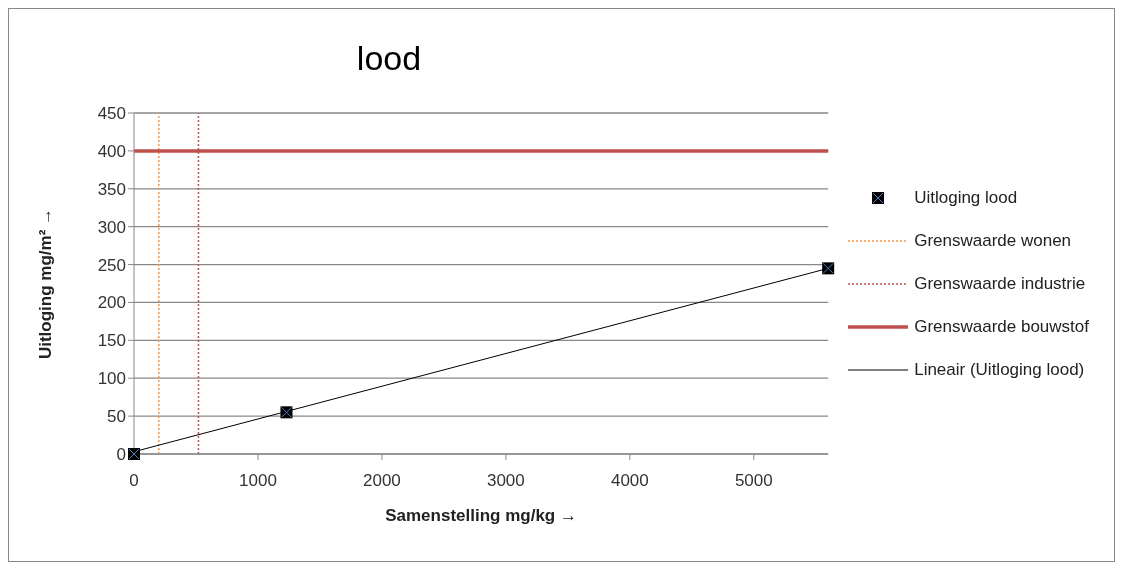 The height and width of the screenshot is (571, 1127). What do you see at coordinates (111, 114) in the screenshot?
I see `y-tick-label: 450` at bounding box center [111, 114].